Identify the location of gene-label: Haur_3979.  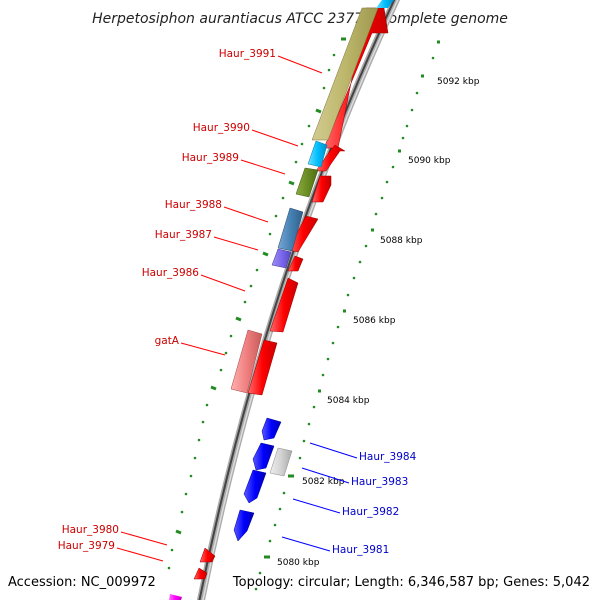
(86, 546).